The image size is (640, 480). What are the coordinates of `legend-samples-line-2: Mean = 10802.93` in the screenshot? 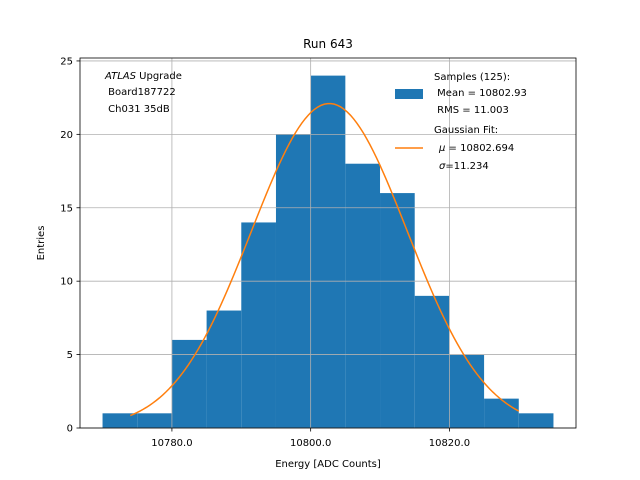 It's located at (480, 93).